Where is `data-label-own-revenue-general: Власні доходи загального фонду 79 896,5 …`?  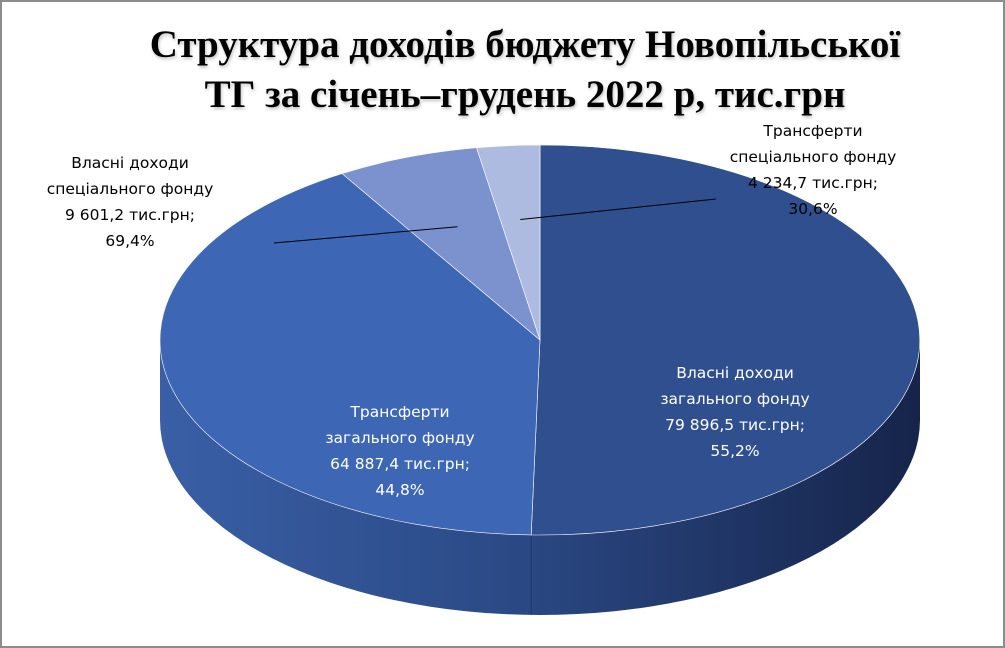 data-label-own-revenue-general: Власні доходи загального фонду 79 896,5 … is located at coordinates (735, 412).